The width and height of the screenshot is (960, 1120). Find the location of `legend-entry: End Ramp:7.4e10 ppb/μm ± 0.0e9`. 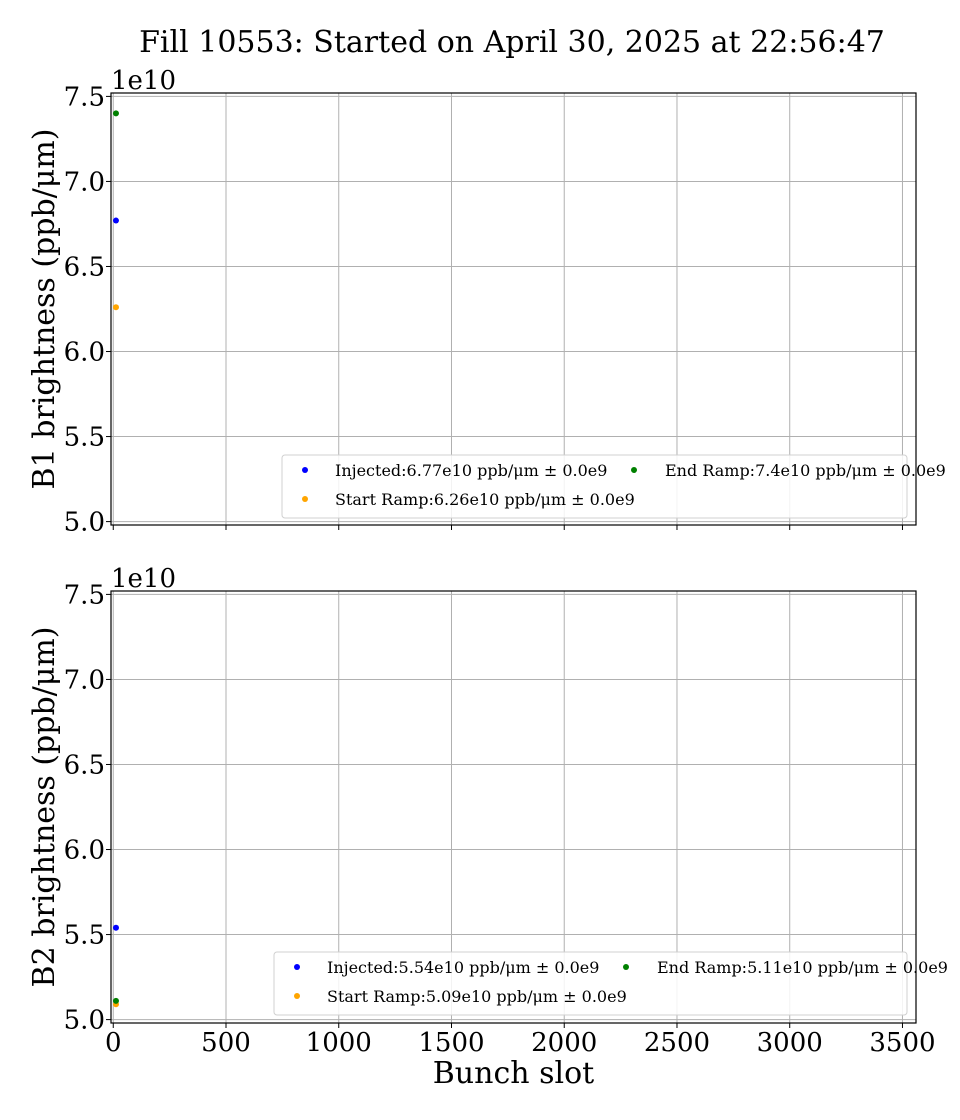

legend-entry: End Ramp:7.4e10 ppb/μm ± 0.0e9 is located at coordinates (805, 470).